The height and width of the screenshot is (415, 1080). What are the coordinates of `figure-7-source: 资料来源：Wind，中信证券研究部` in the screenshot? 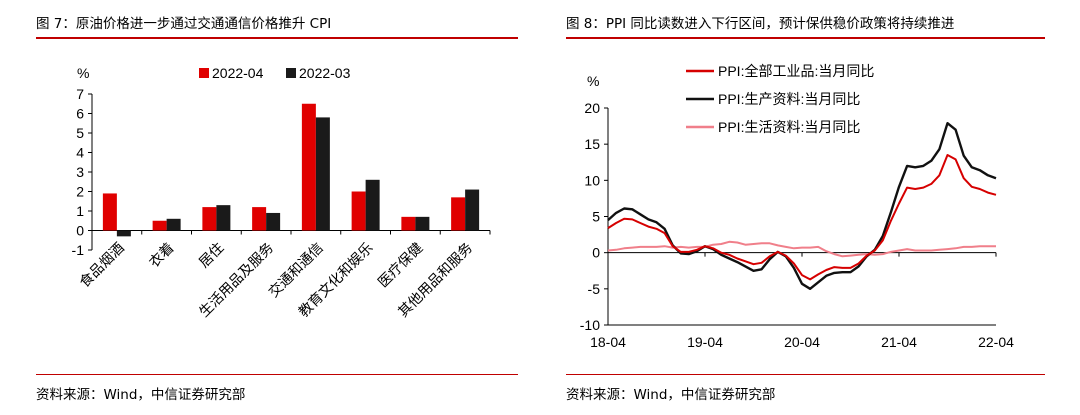 It's located at (141, 395).